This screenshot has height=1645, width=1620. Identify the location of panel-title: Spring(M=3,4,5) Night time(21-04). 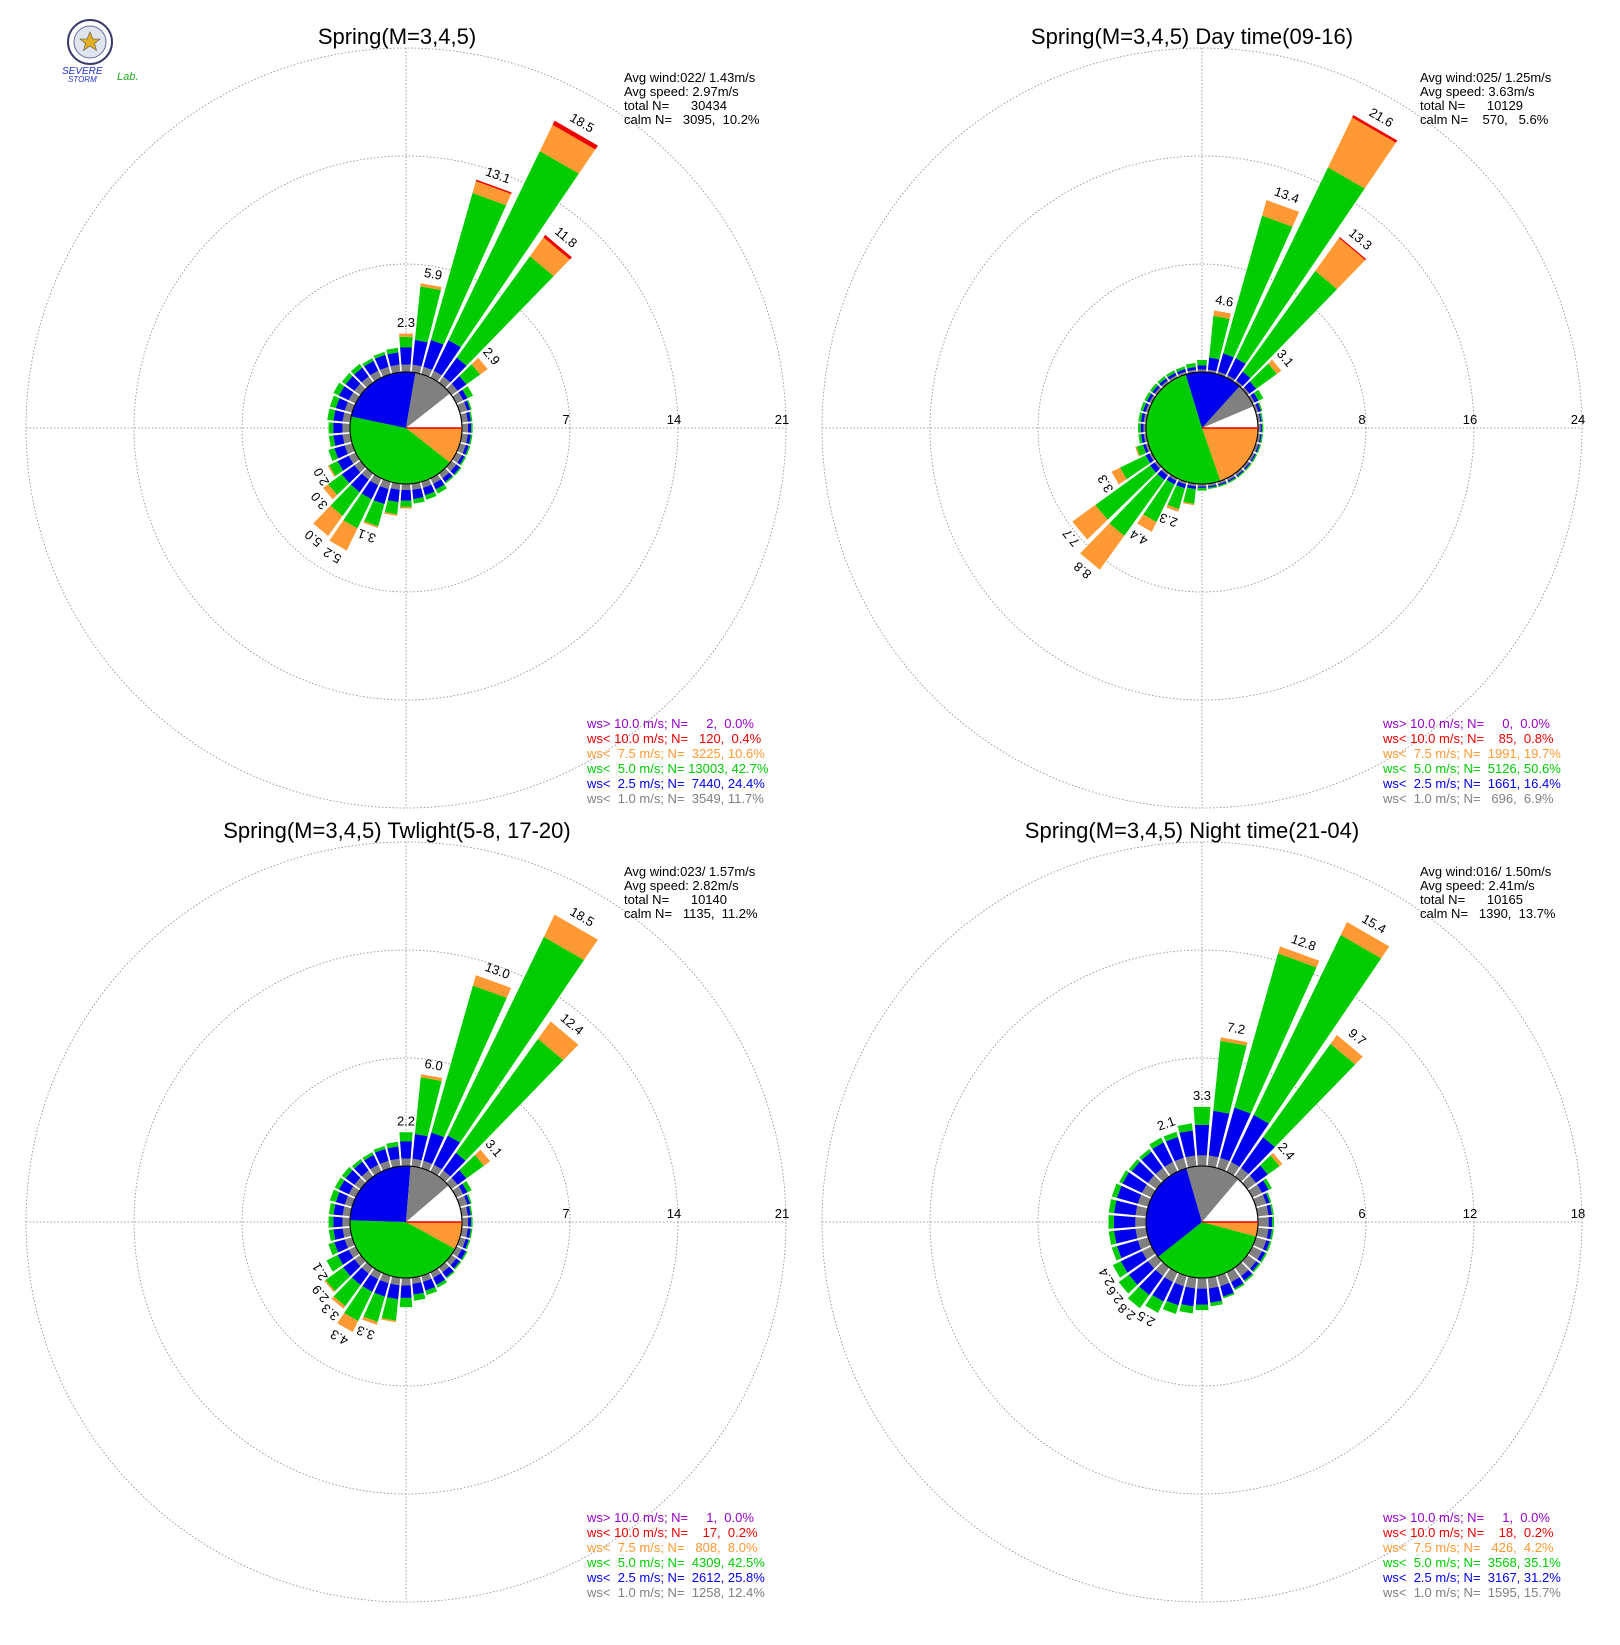
(1192, 830).